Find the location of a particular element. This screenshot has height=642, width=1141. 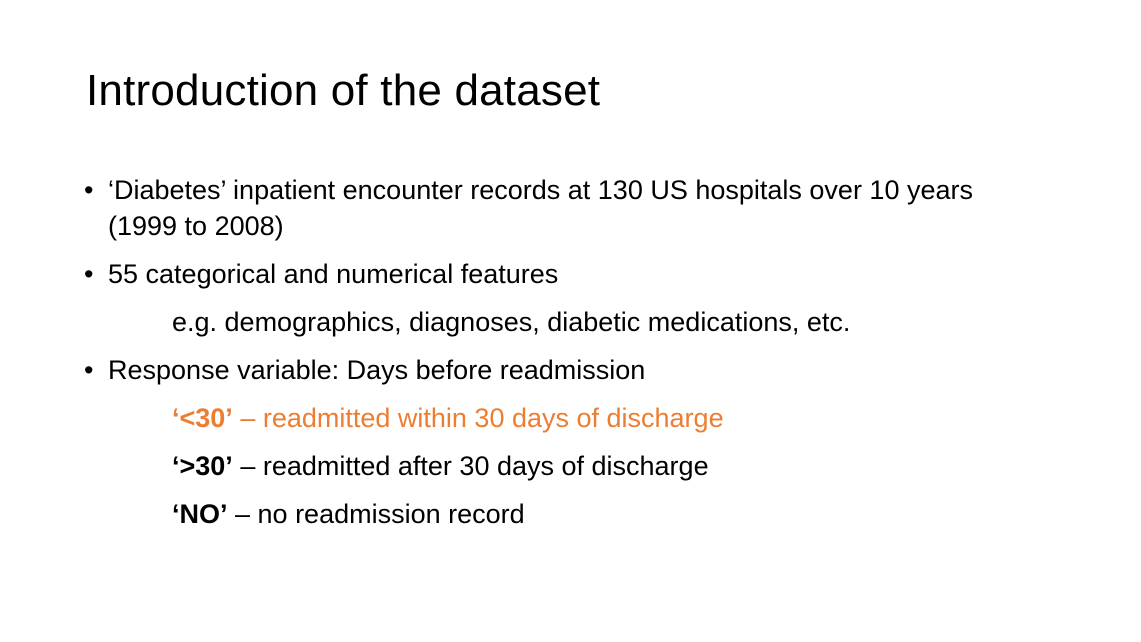

response-description: – readmitted within 30 days of discharge is located at coordinates (478, 418).